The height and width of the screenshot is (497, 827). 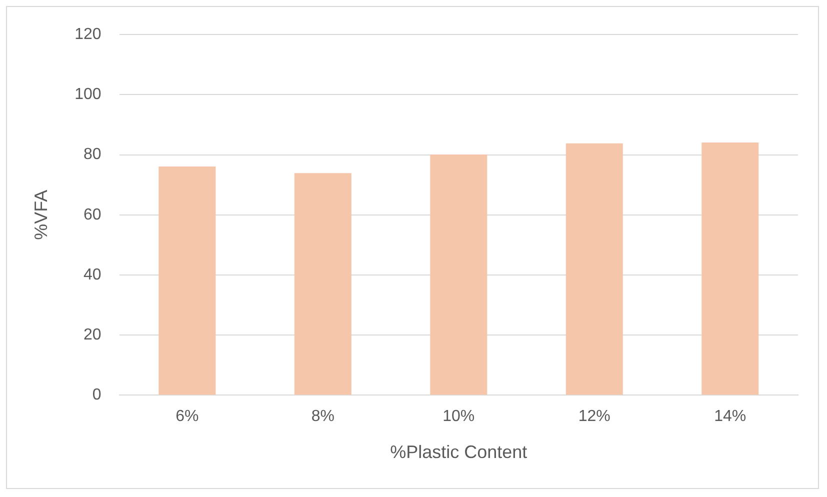 What do you see at coordinates (93, 275) in the screenshot?
I see `y-tick-label: 40` at bounding box center [93, 275].